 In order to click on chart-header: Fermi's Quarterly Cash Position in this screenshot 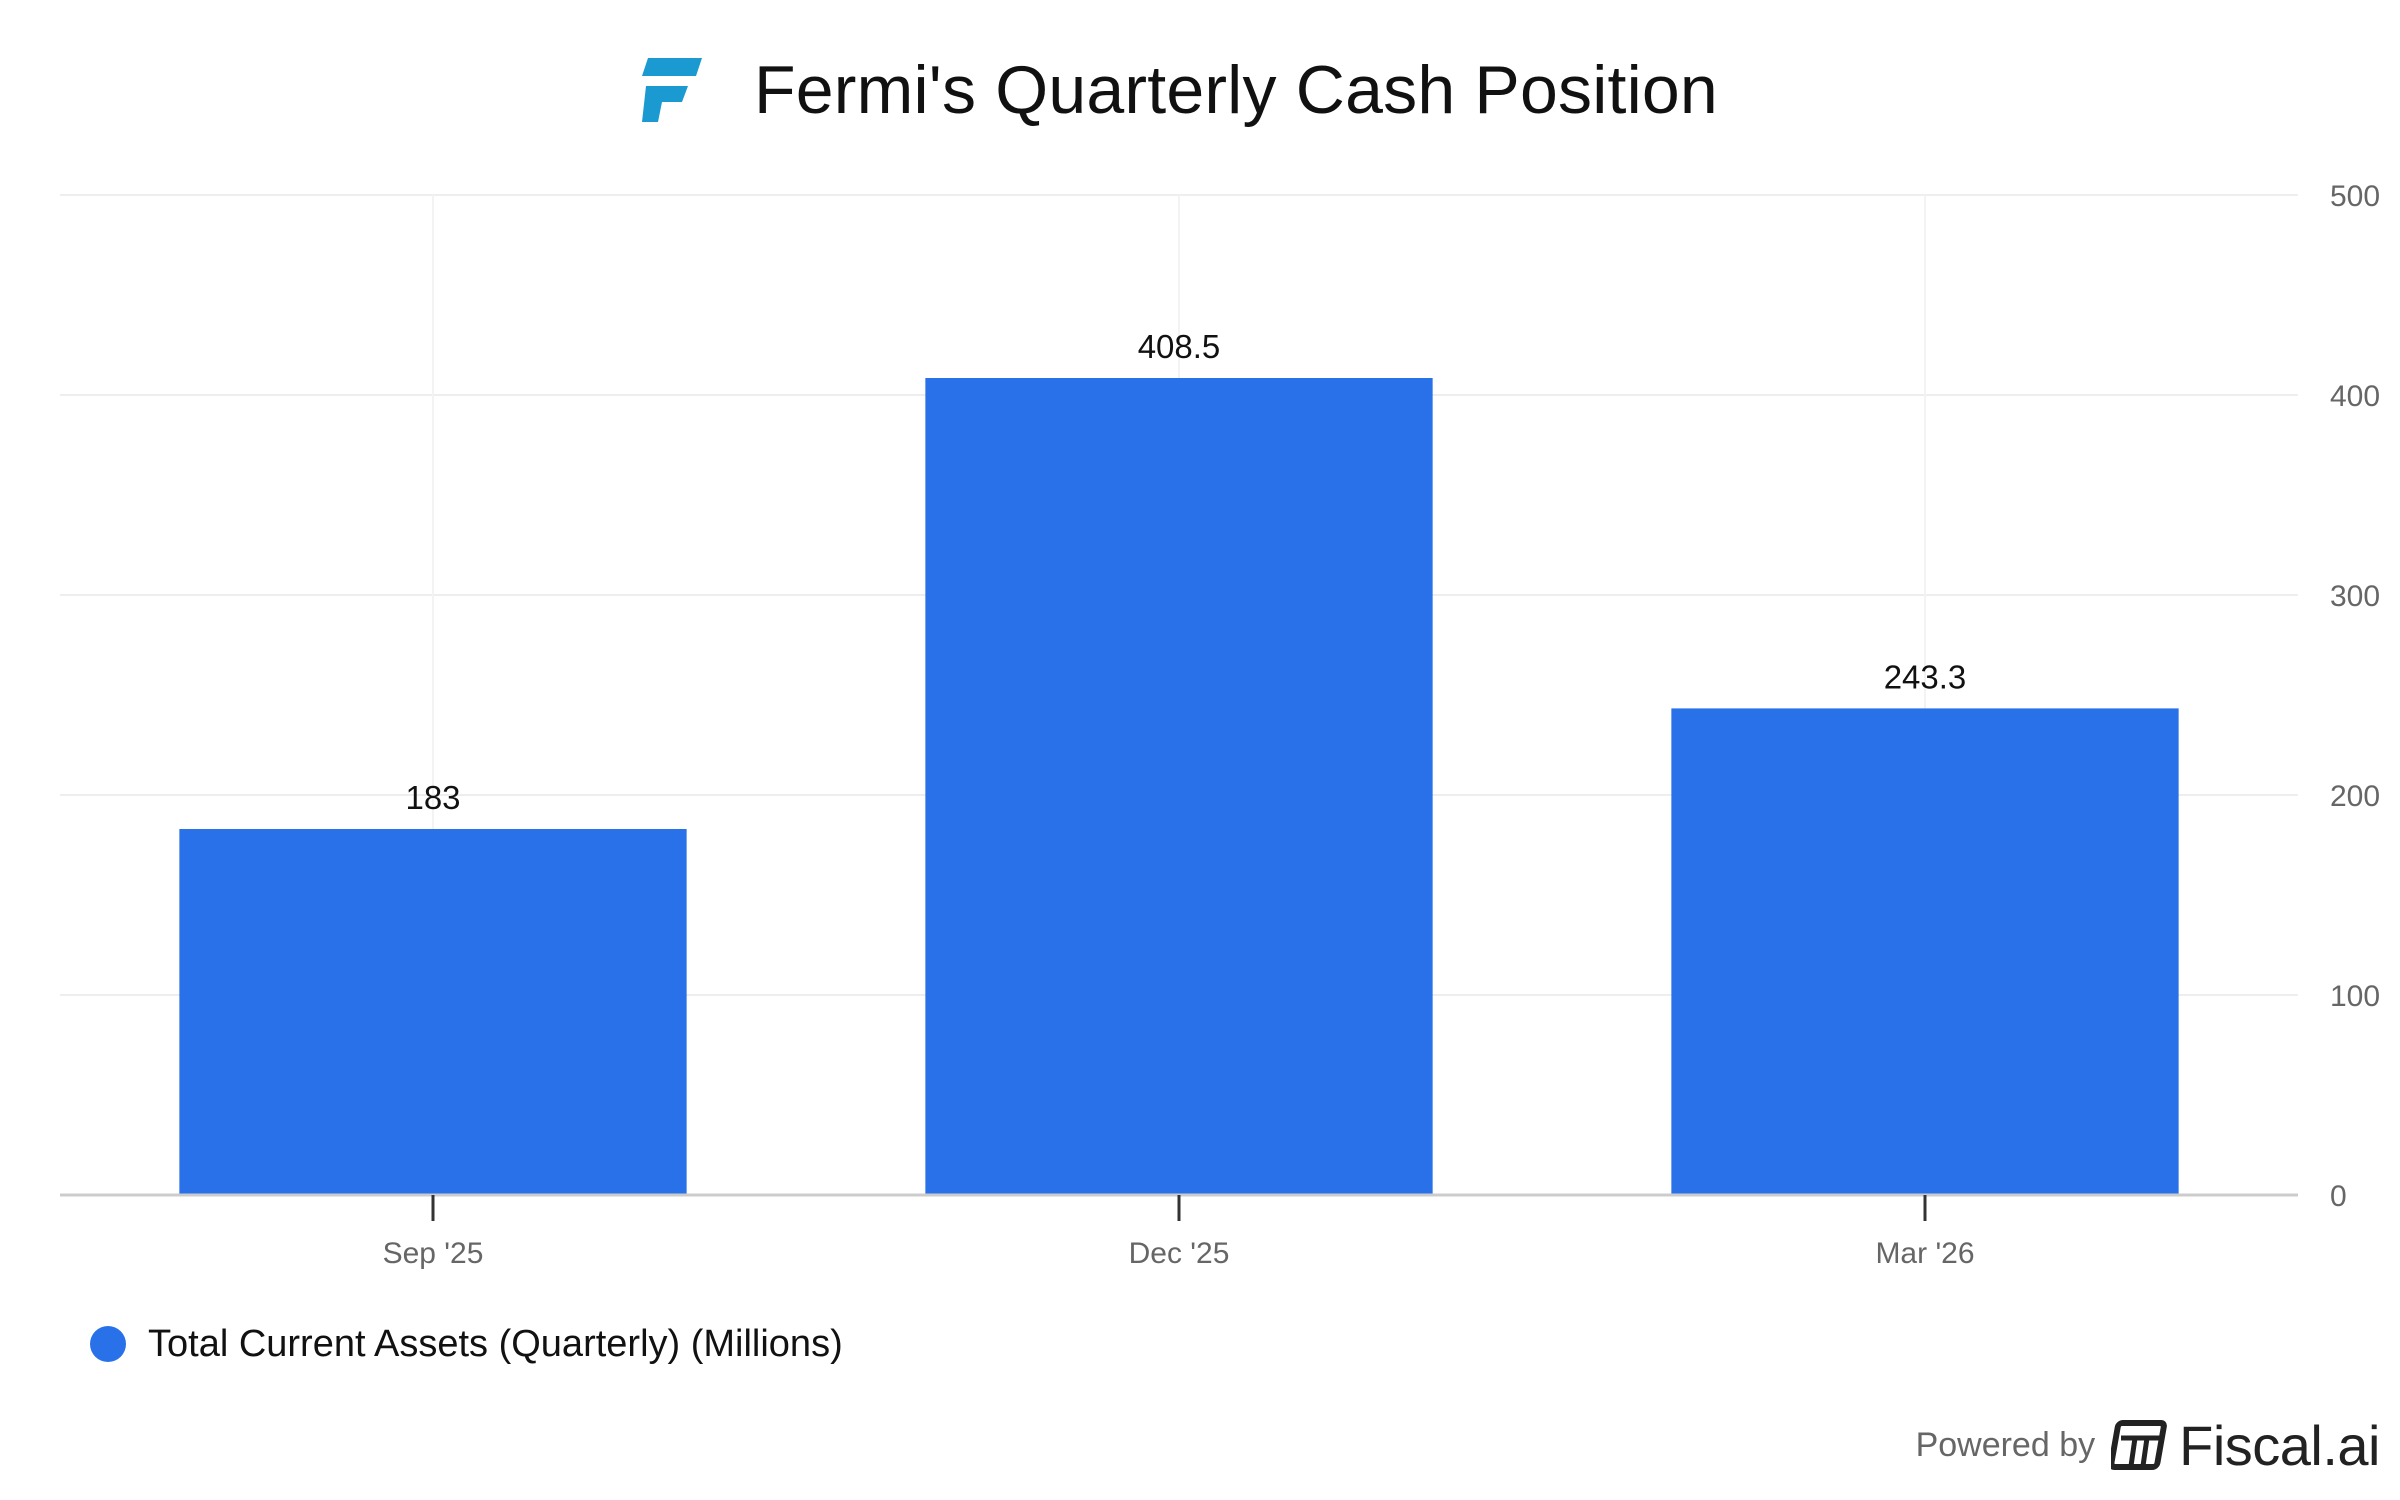, I will do `click(1200, 90)`.